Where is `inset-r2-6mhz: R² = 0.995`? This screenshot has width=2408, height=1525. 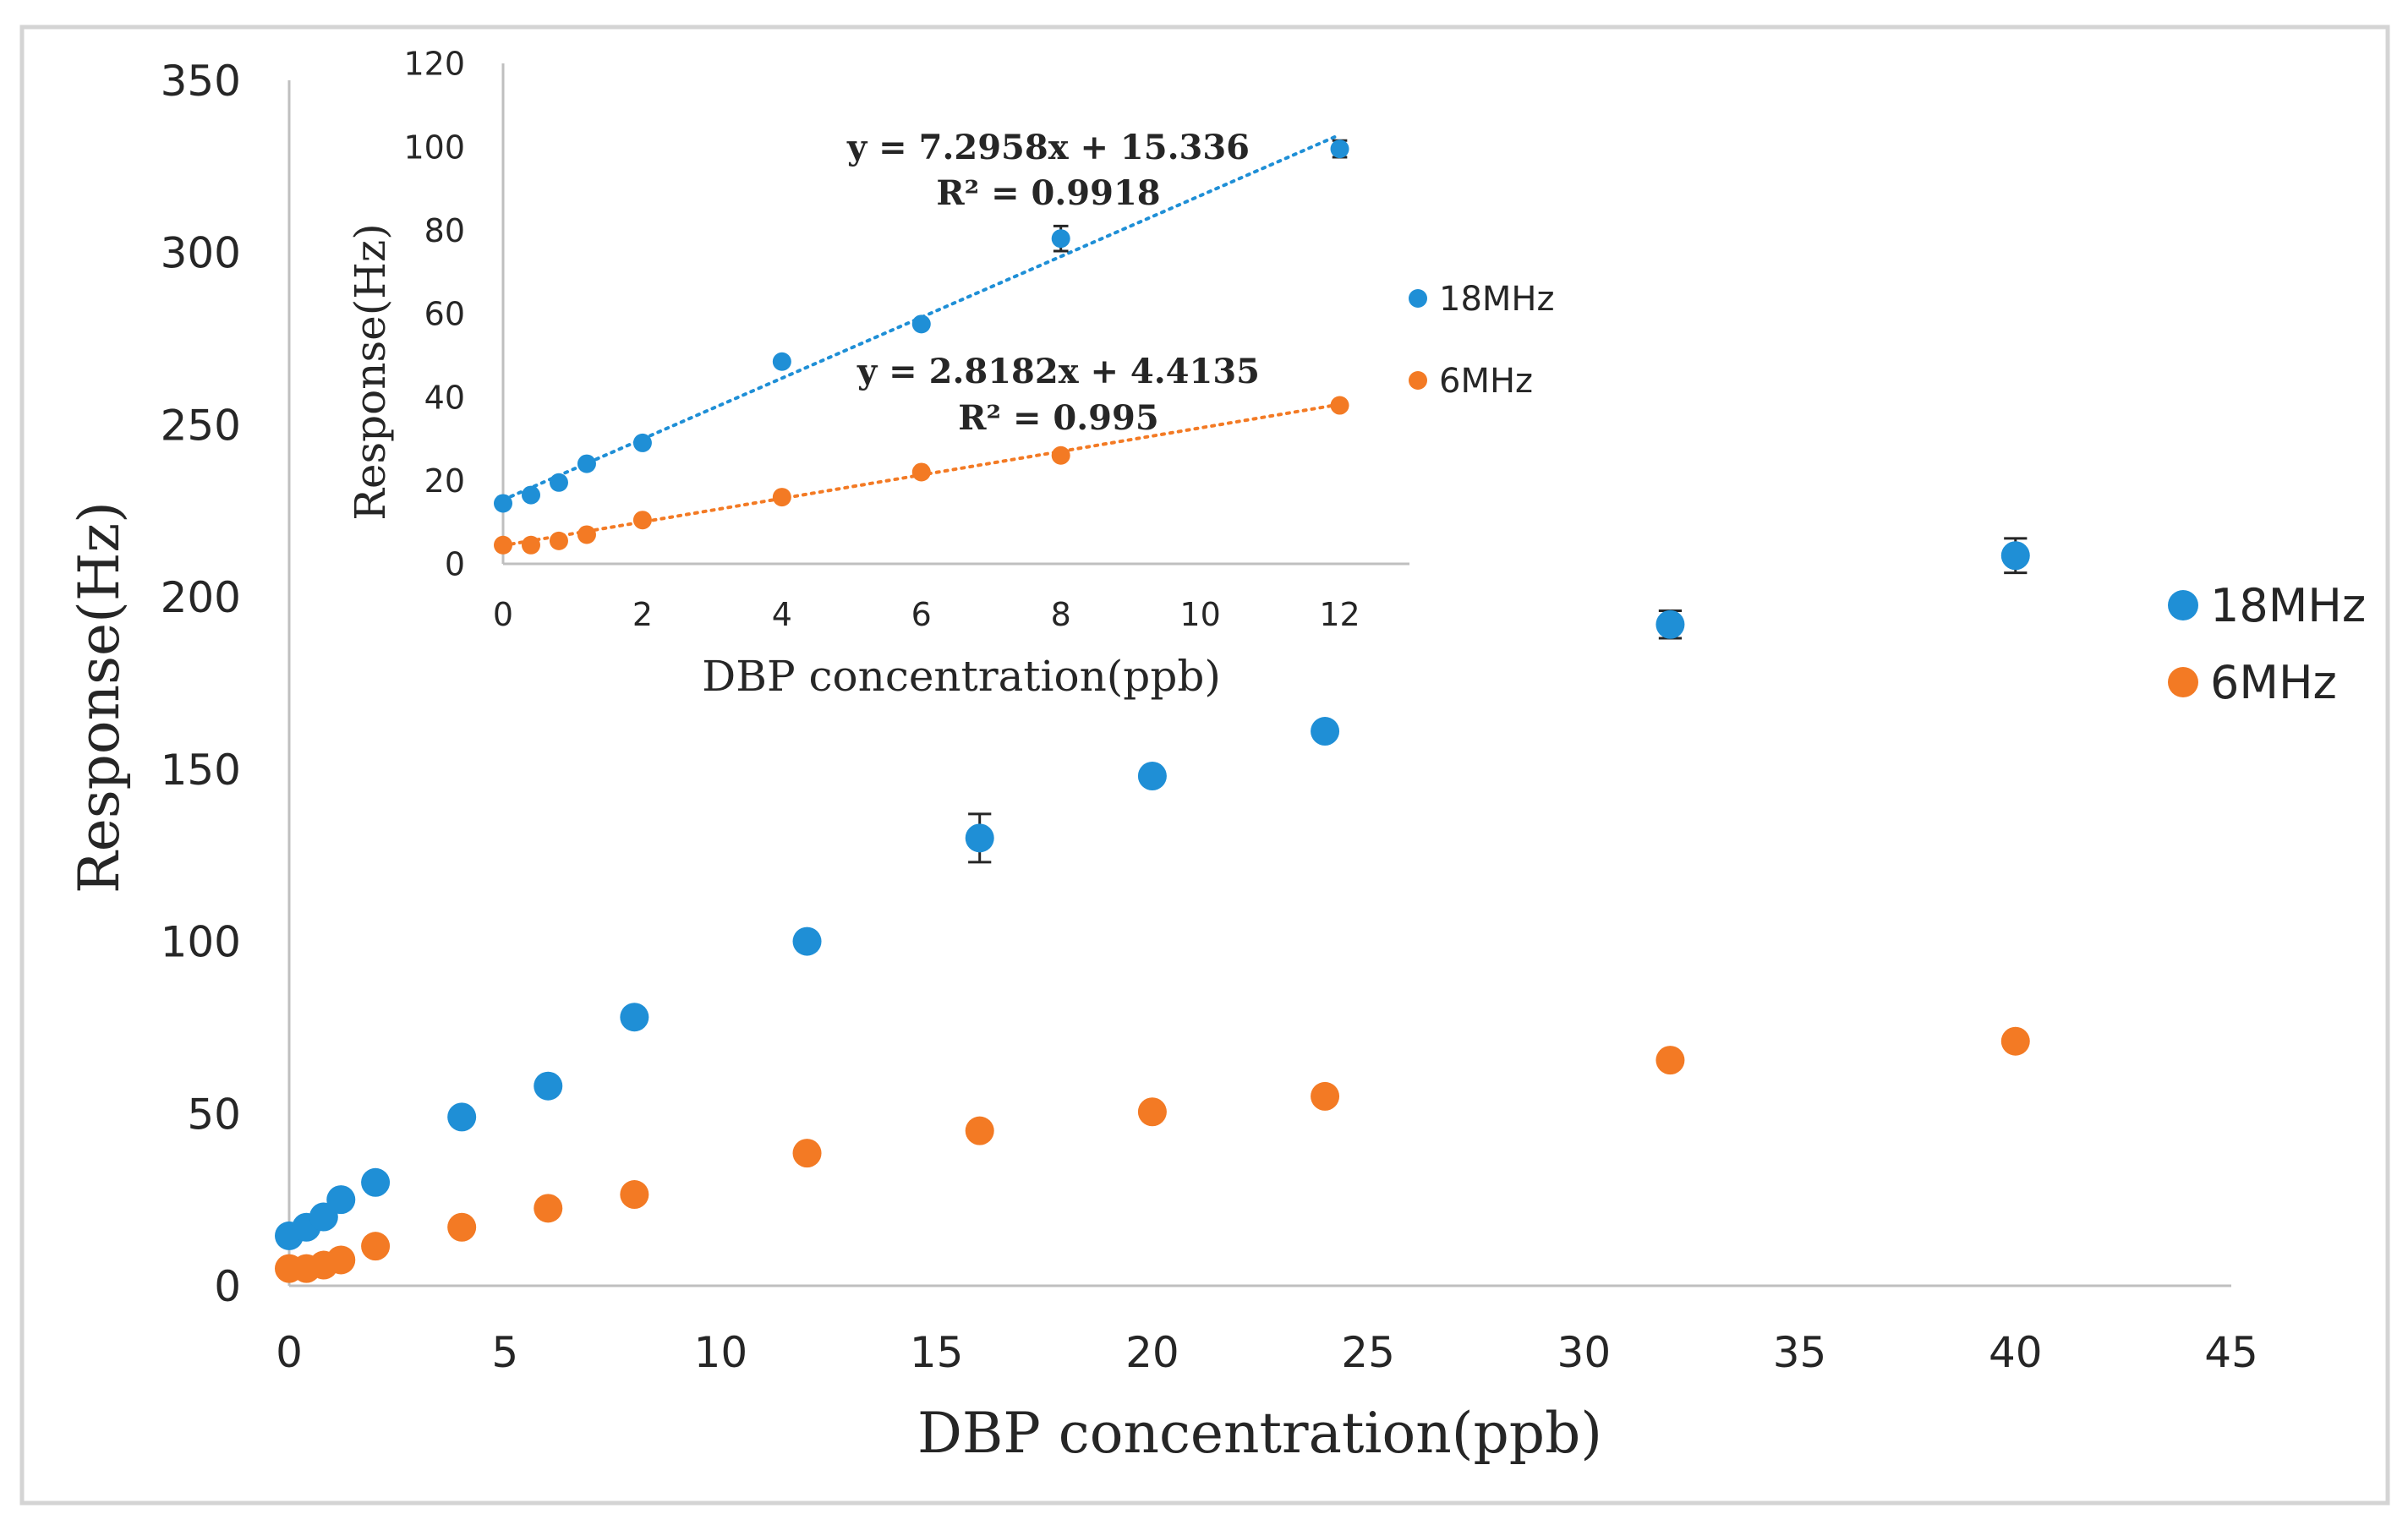 inset-r2-6mhz: R² = 0.995 is located at coordinates (1058, 418).